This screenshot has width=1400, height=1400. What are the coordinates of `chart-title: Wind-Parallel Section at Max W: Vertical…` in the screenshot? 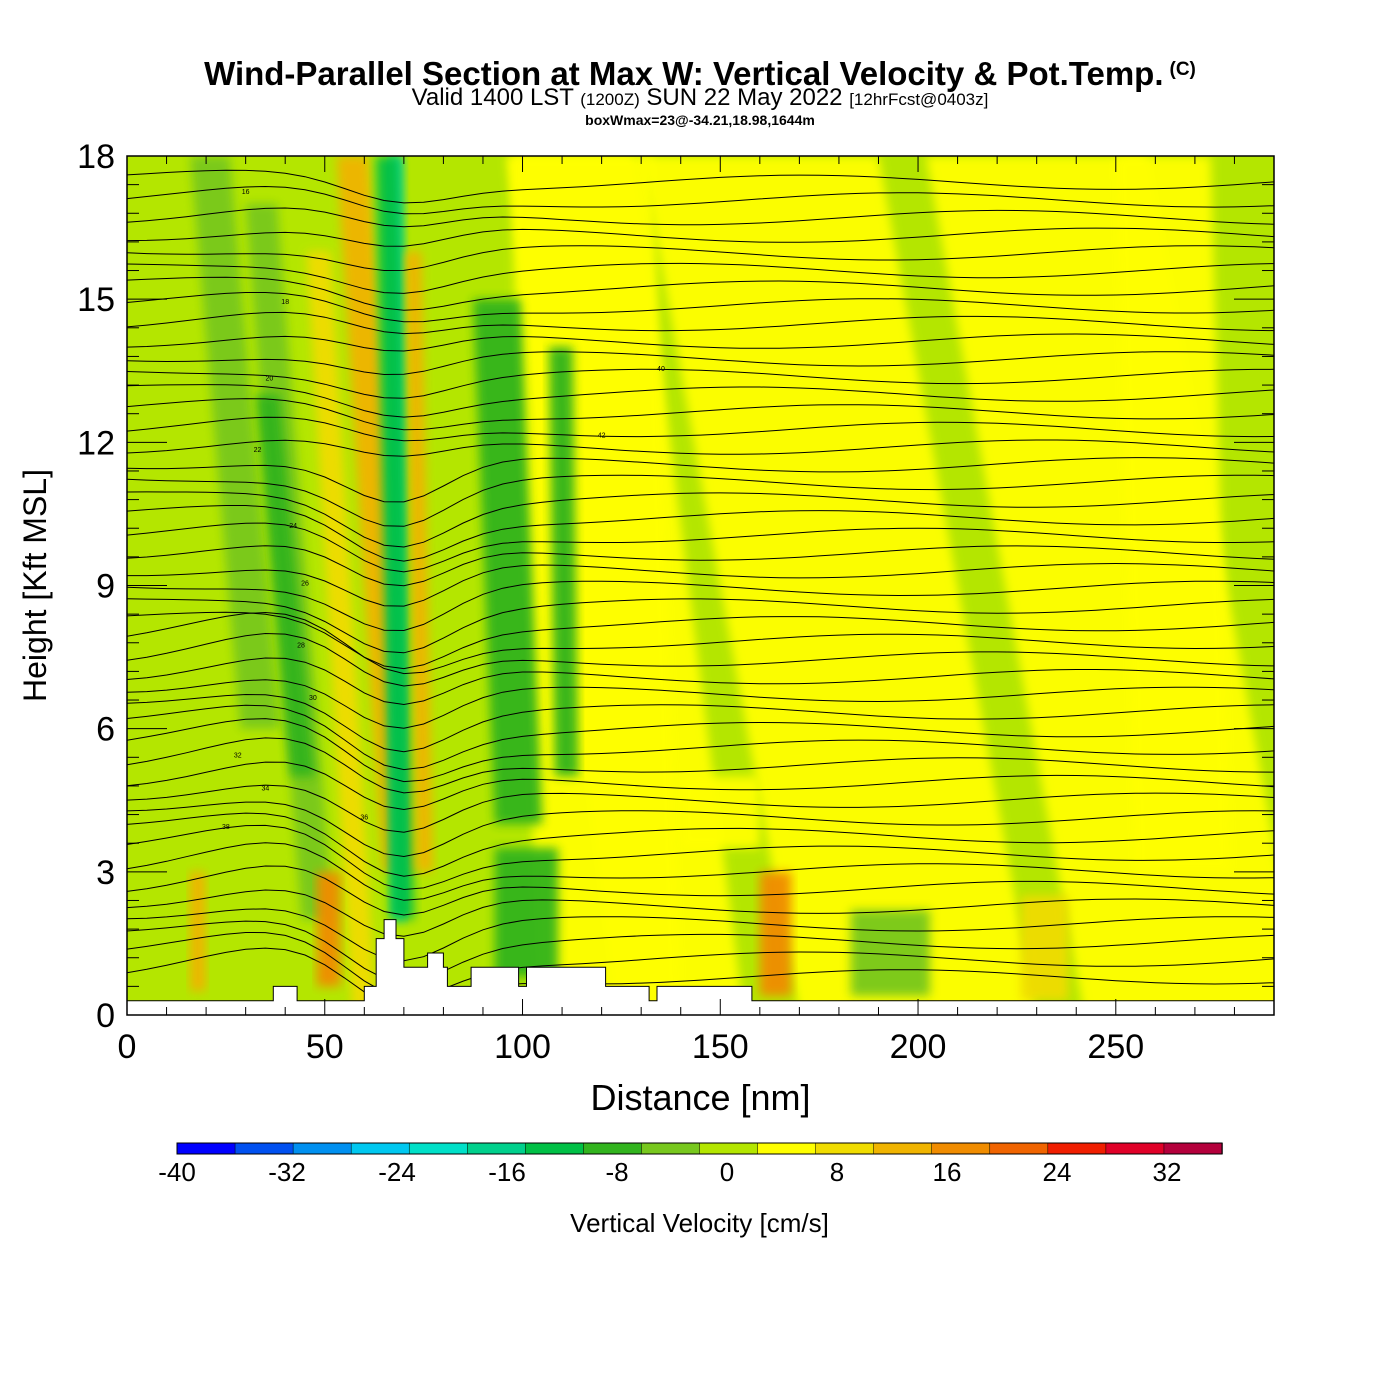 It's located at (700, 72).